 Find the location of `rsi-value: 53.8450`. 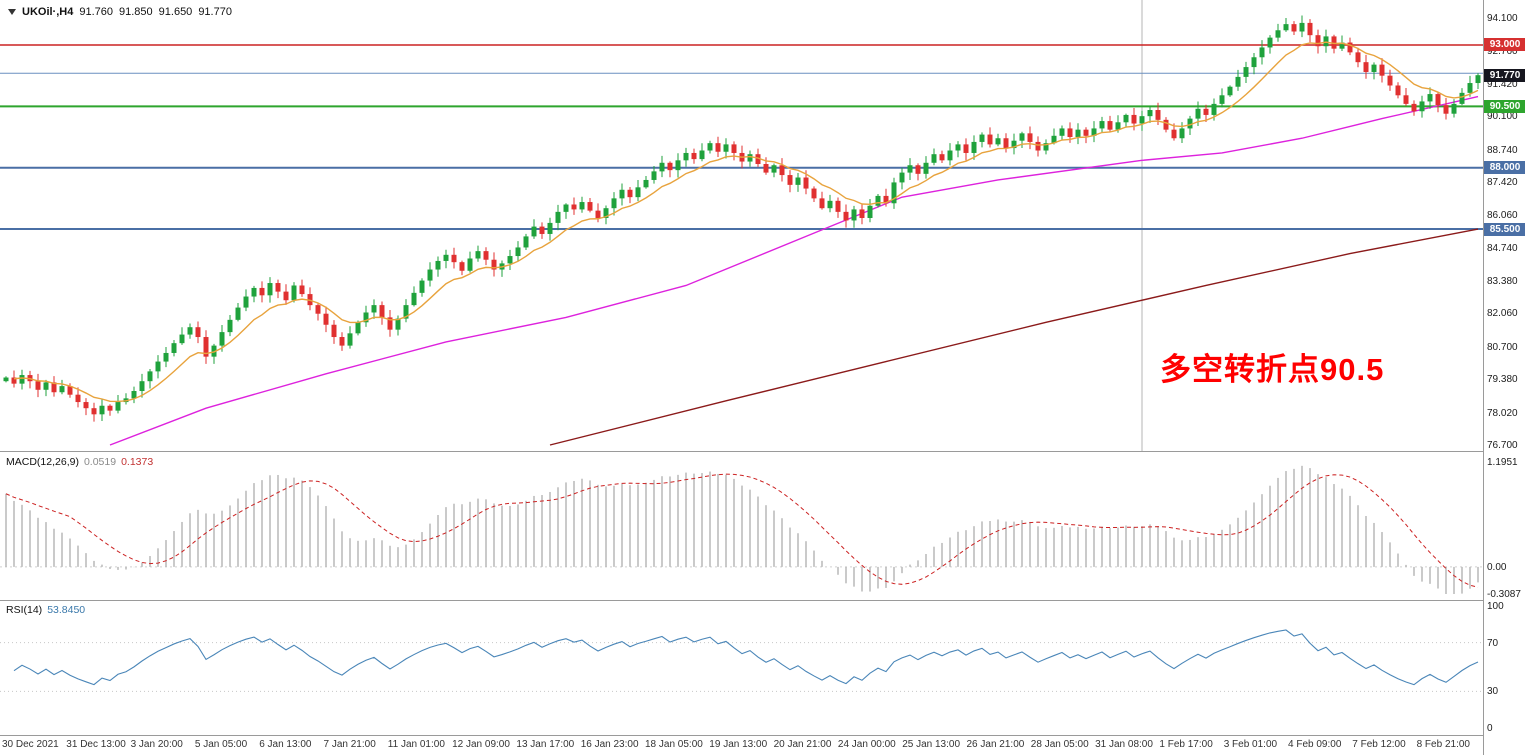

rsi-value: 53.8450 is located at coordinates (66, 610).